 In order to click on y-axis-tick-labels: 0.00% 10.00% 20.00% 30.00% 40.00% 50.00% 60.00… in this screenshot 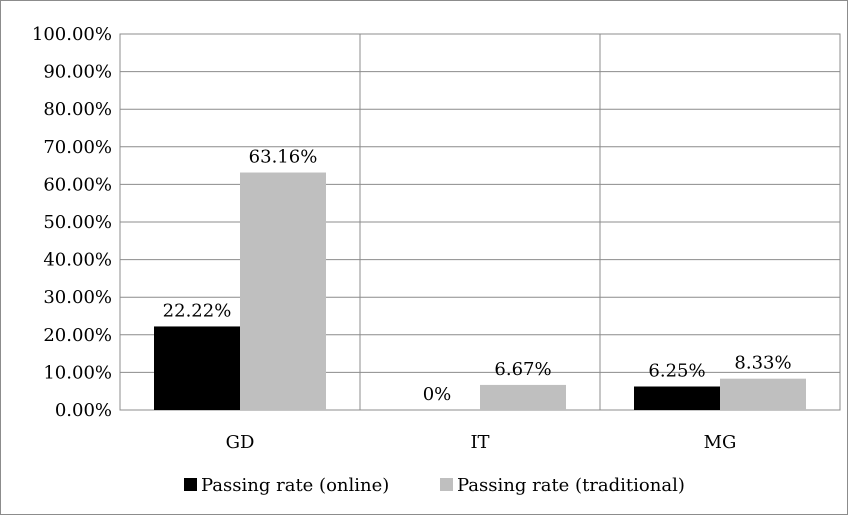, I will do `click(72, 222)`.